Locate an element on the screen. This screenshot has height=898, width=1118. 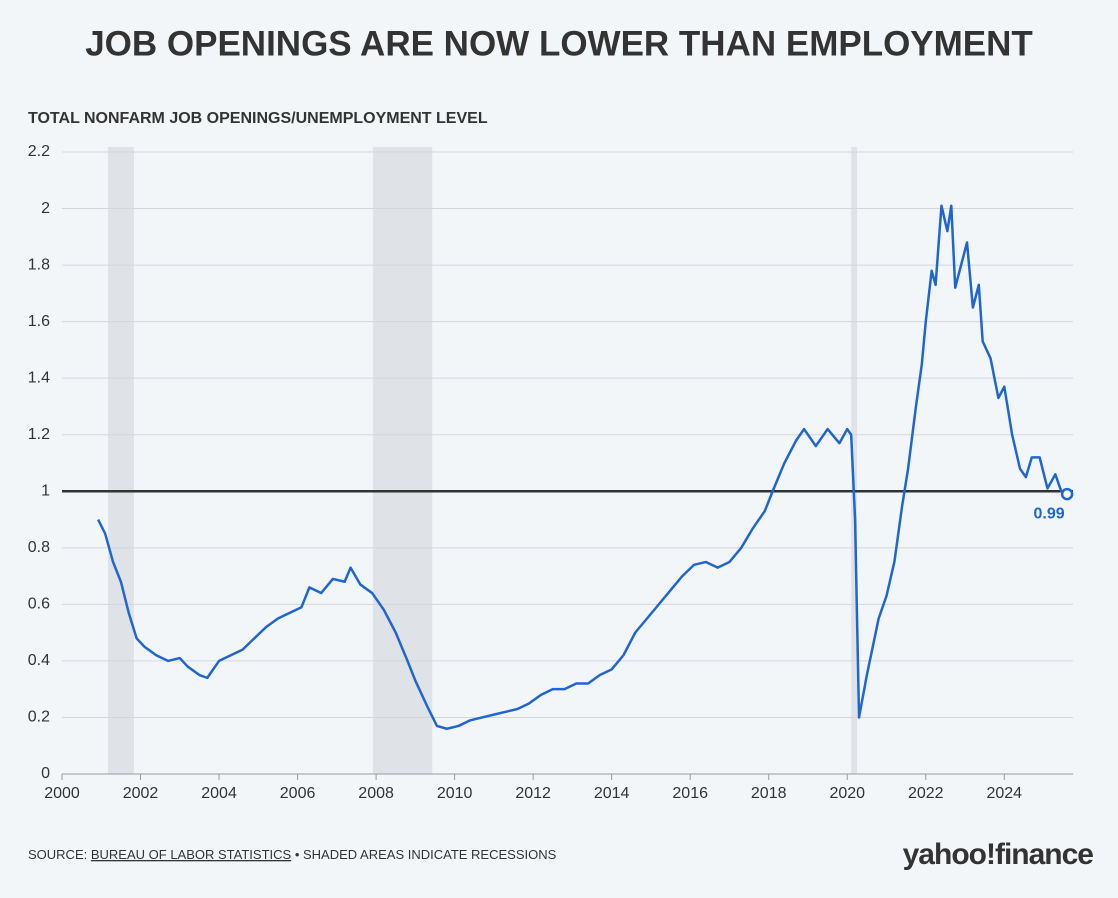
x-tick-label: 2020 is located at coordinates (847, 793).